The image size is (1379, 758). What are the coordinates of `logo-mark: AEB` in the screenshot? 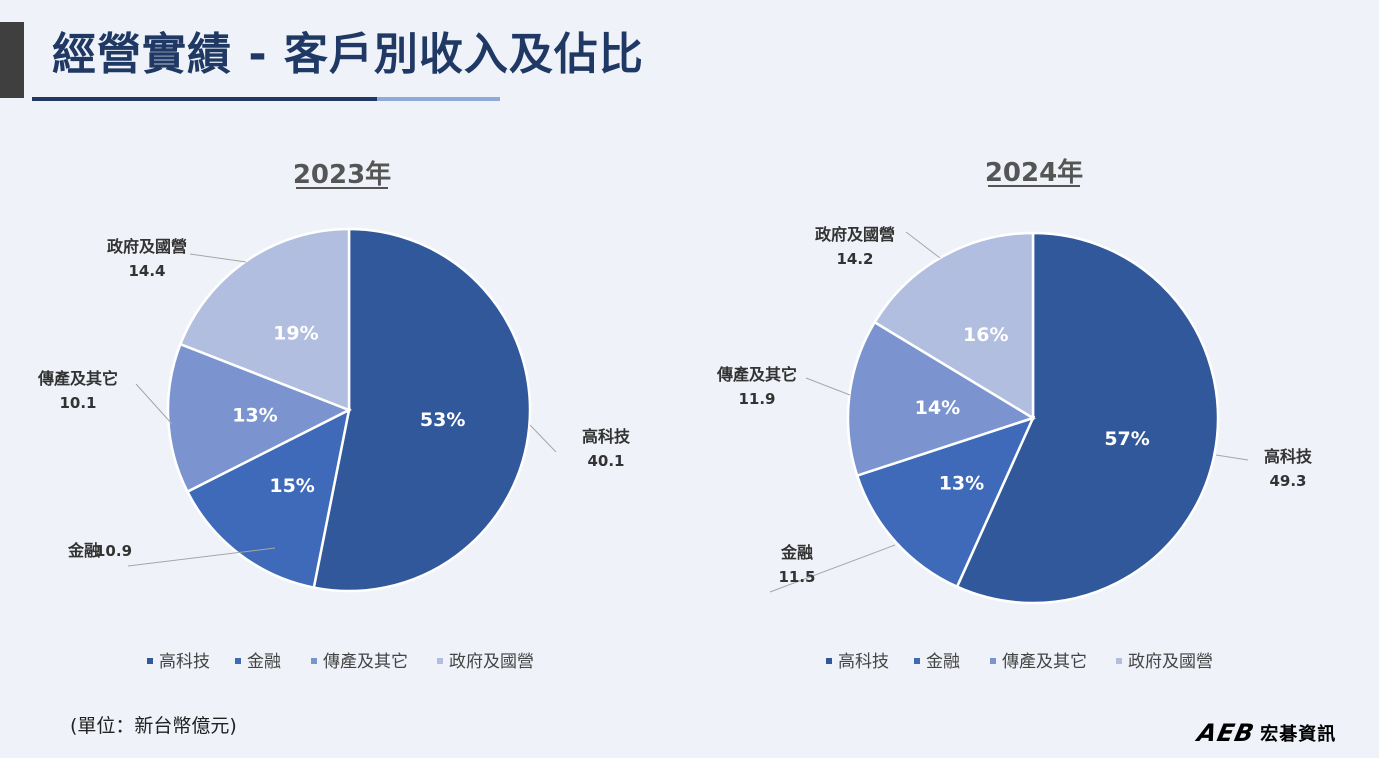 It's located at (1226, 733).